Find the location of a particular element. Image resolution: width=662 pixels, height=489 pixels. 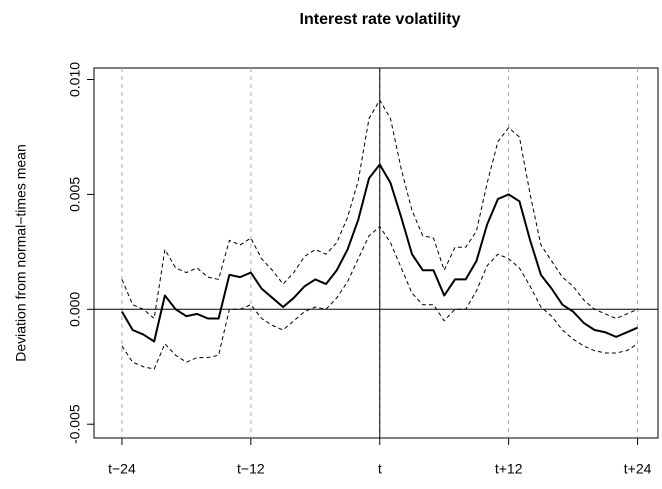

y-axis-label: Deviation from normal−times mean is located at coordinates (21, 252).